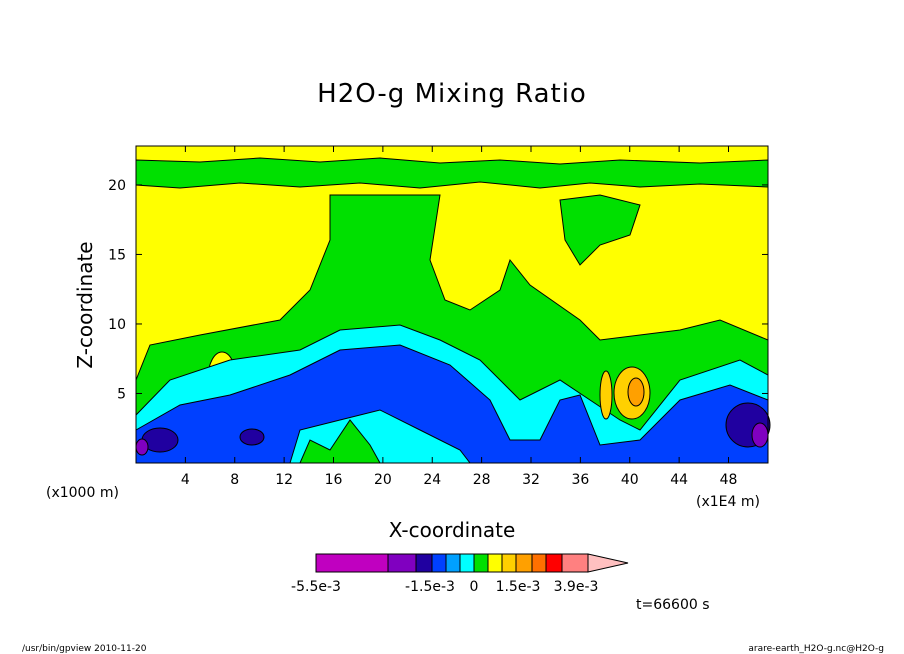 This screenshot has height=654, width=904. I want to click on y-tick-label: 5, so click(121, 394).